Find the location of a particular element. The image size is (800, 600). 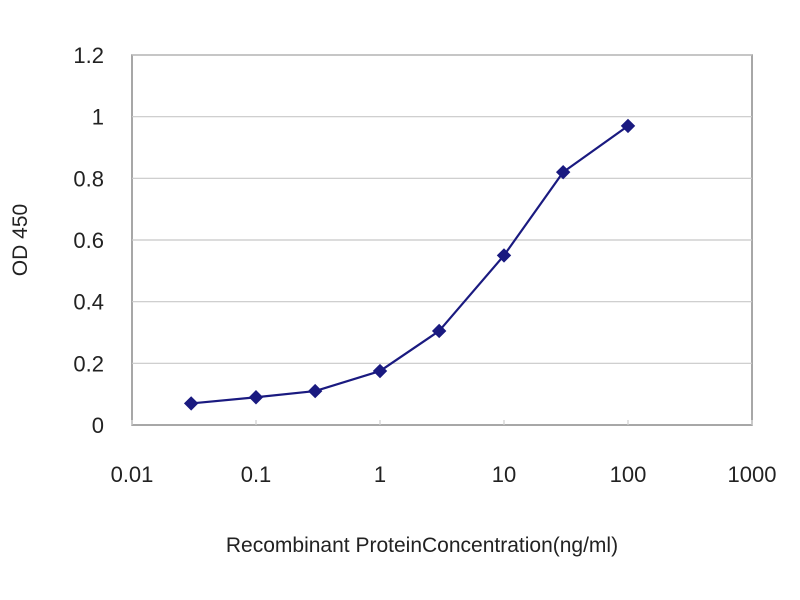

x-tick-marks is located at coordinates (442, 422).